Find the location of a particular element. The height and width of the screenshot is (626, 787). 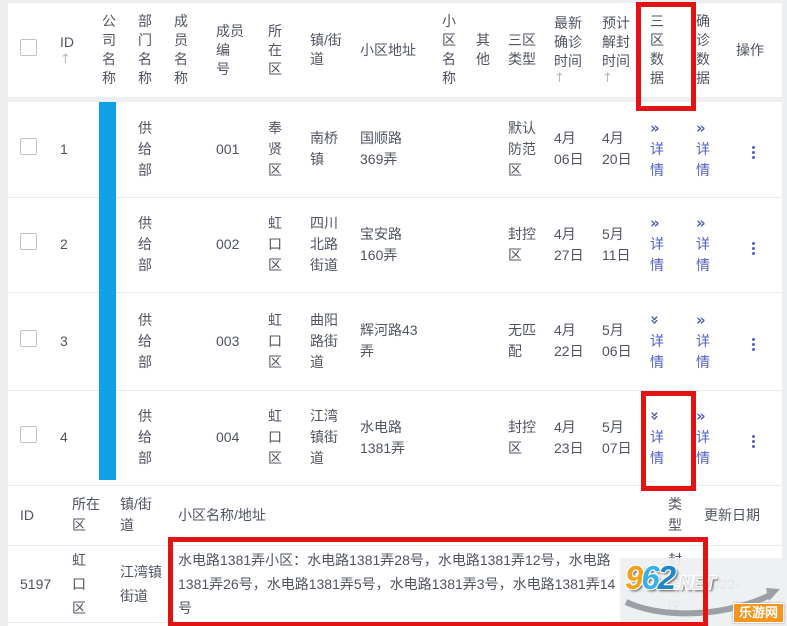

annotation-box-zone-data-column is located at coordinates (666, 56).